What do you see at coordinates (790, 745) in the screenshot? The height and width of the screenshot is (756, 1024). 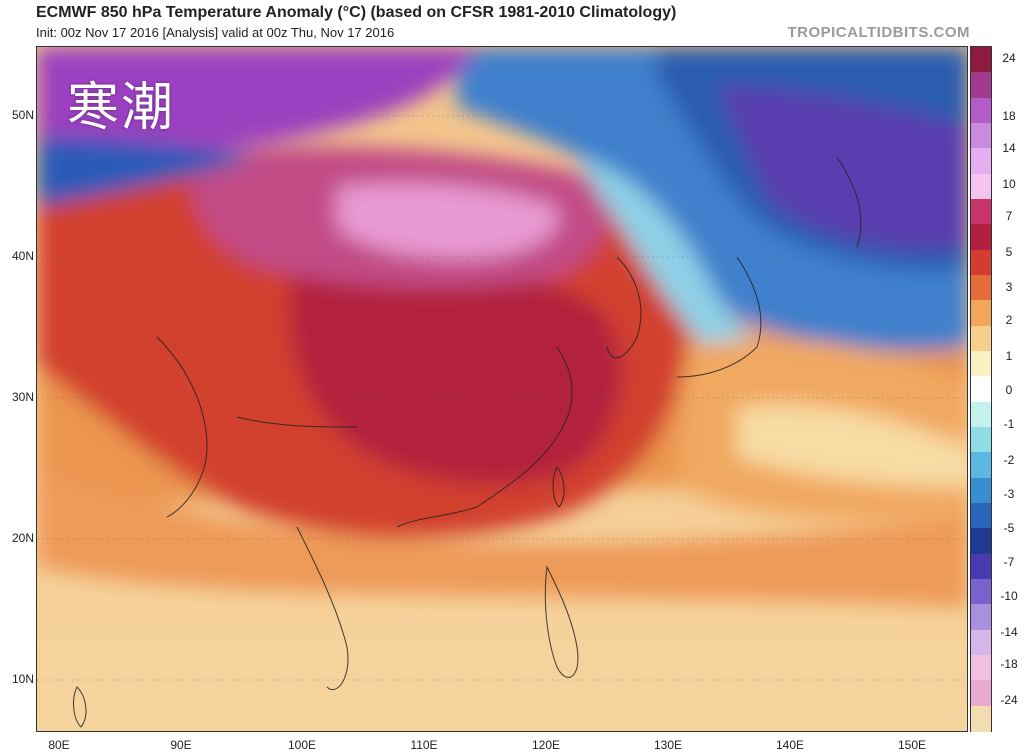 I see `lon-label-140e: 140E` at bounding box center [790, 745].